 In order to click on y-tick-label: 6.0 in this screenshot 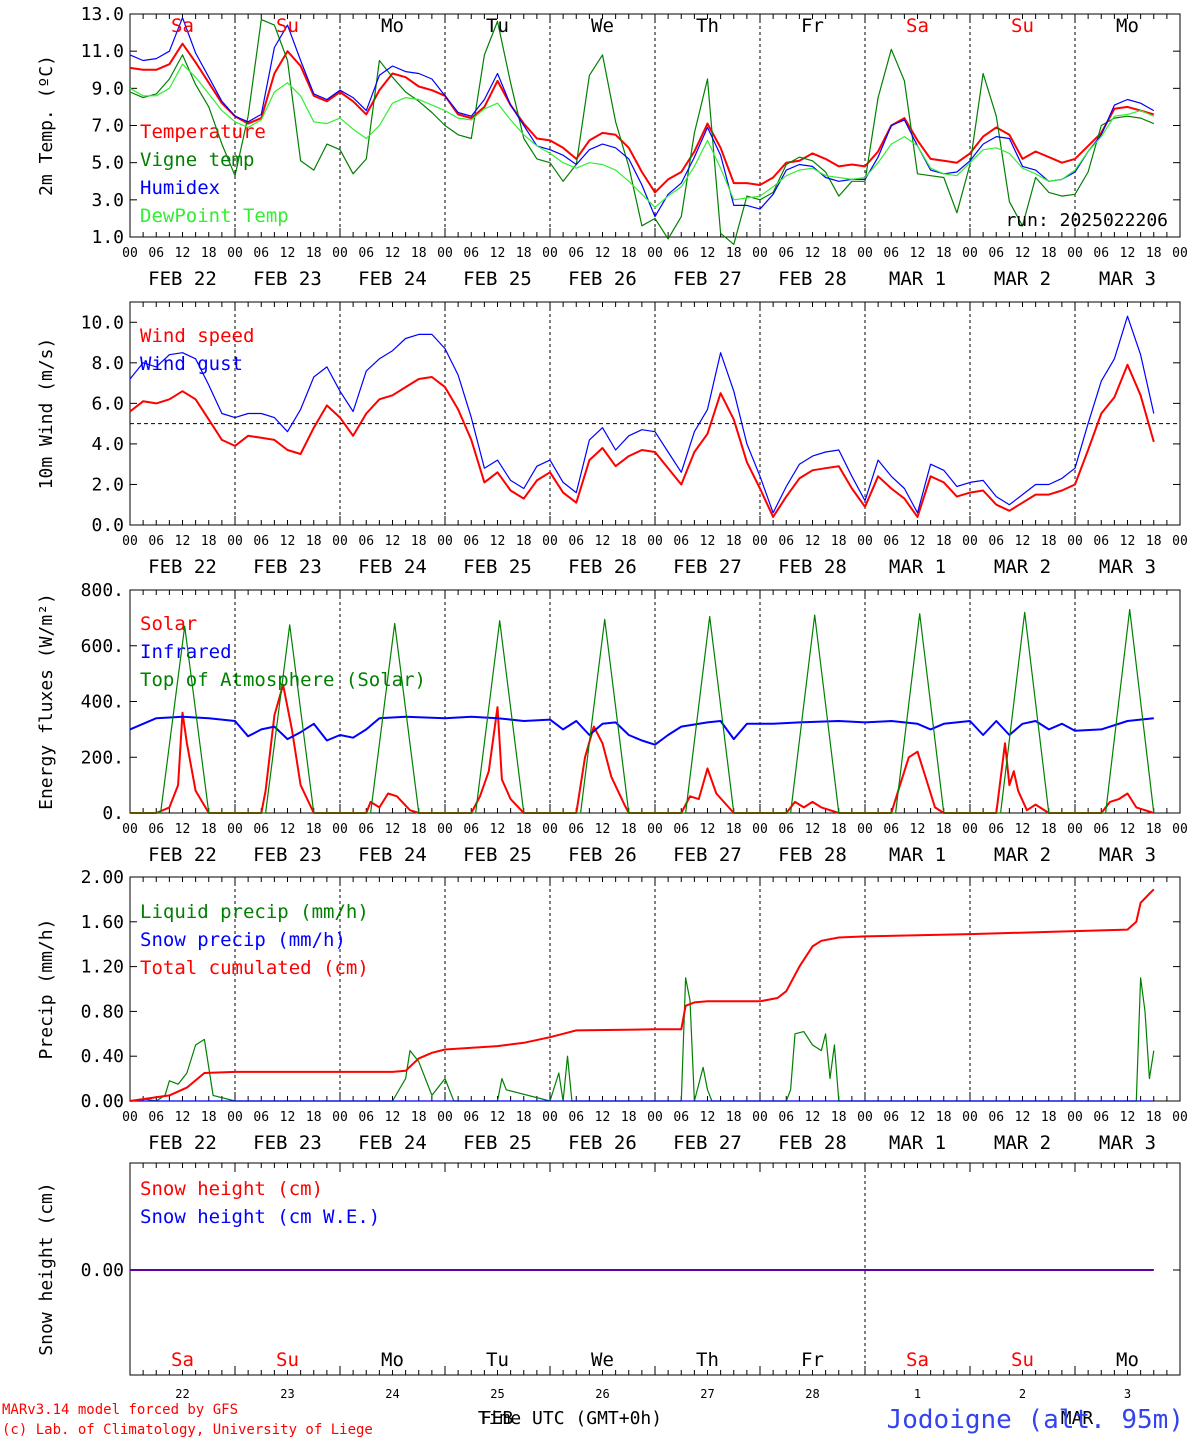, I will do `click(107, 403)`.